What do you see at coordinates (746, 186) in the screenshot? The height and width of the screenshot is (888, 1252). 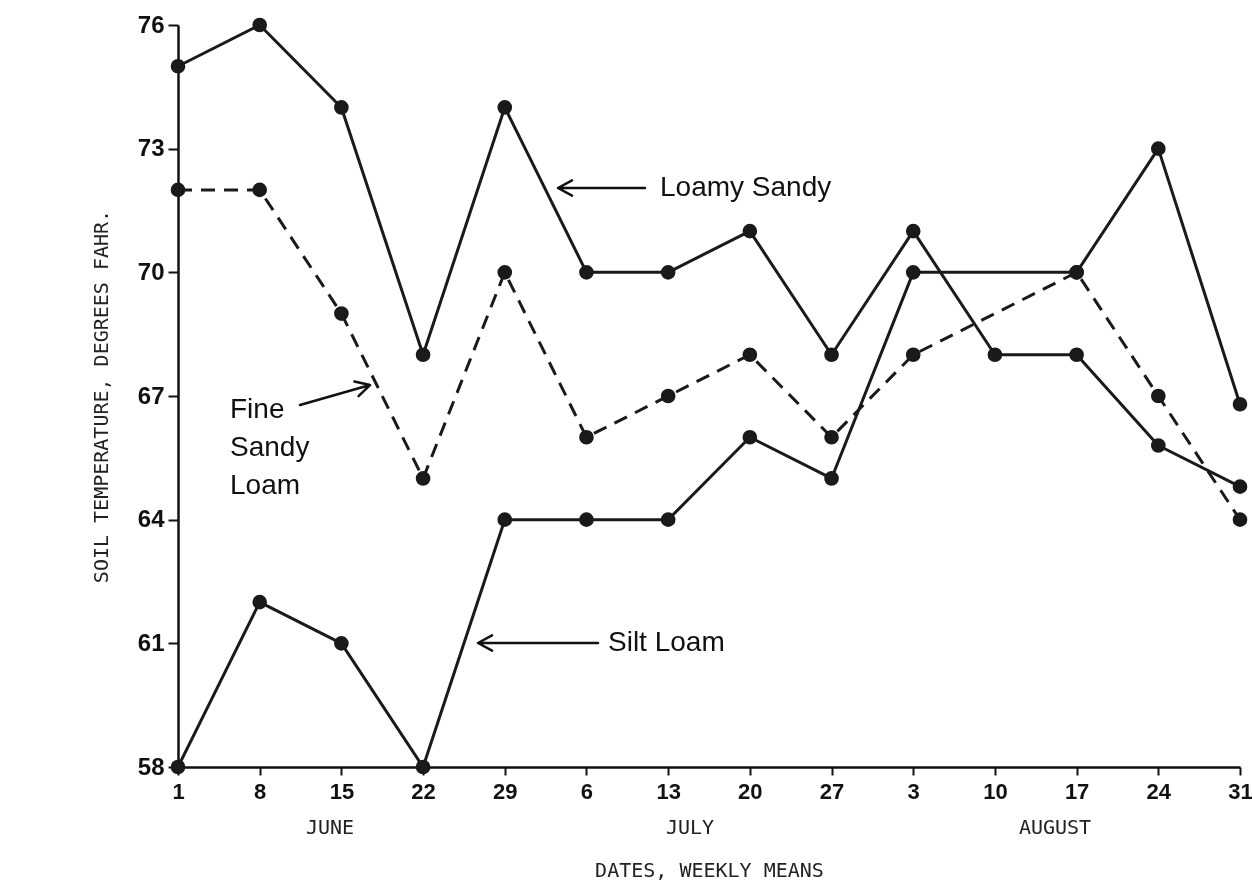 I see `legend-label: Loamy Sandy` at bounding box center [746, 186].